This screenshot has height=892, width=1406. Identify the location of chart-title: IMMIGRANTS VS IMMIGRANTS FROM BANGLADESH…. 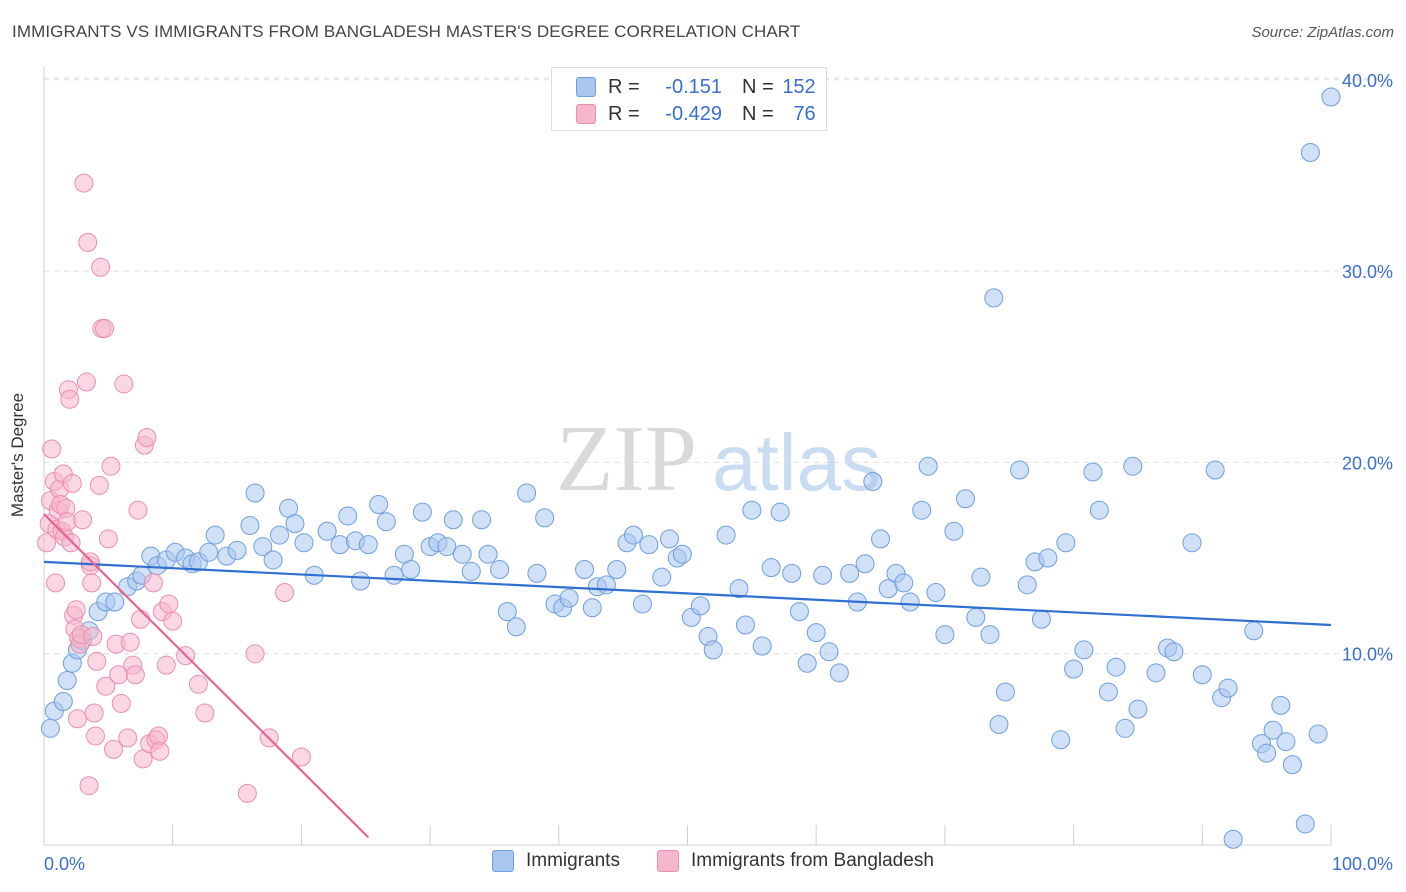
(406, 31).